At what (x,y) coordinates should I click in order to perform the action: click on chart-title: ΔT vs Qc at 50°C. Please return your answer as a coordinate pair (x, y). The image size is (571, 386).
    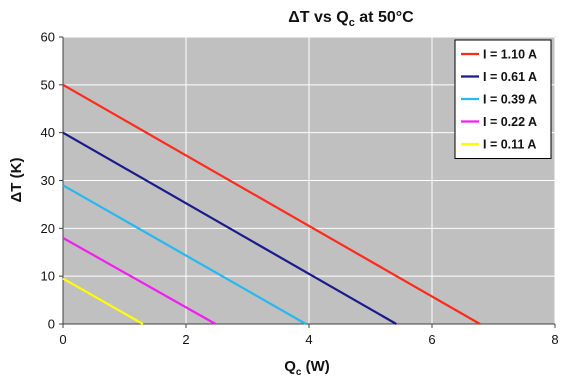
    Looking at the image, I should click on (351, 19).